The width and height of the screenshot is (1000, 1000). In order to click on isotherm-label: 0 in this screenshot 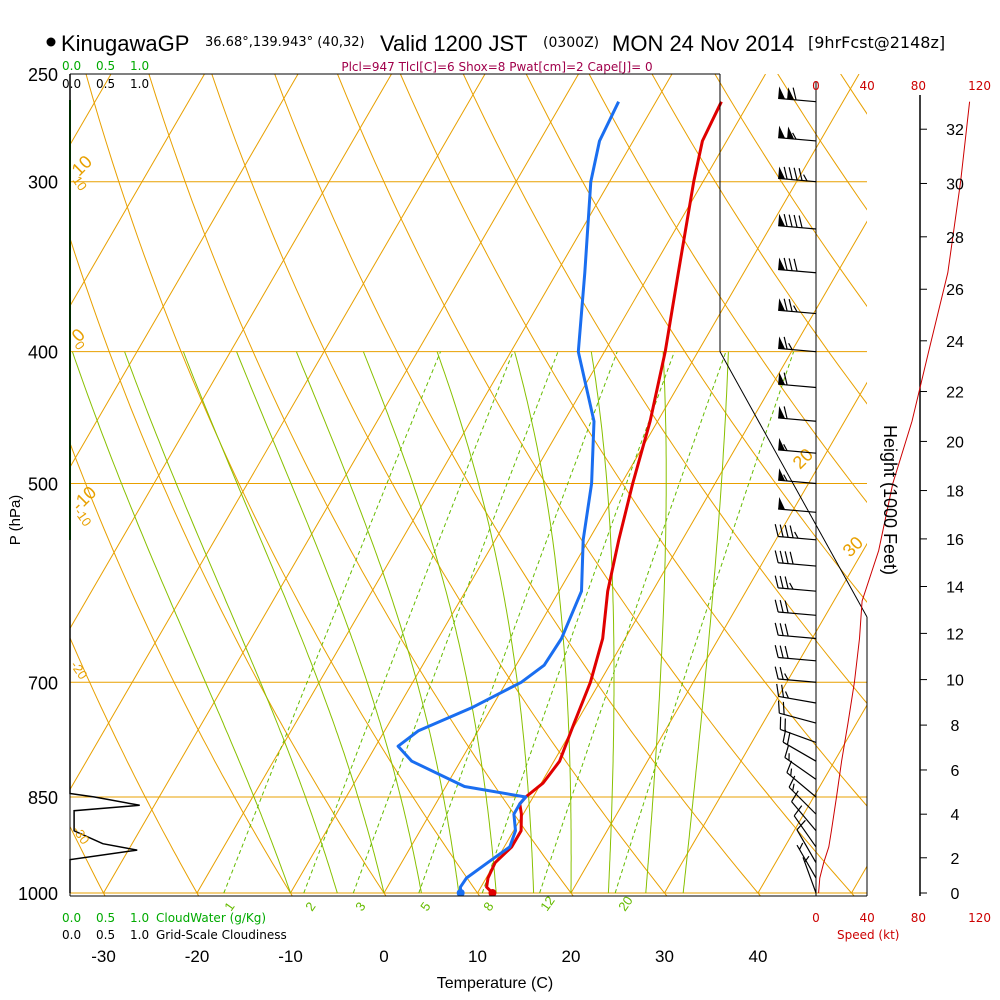, I will do `click(80, 345)`.